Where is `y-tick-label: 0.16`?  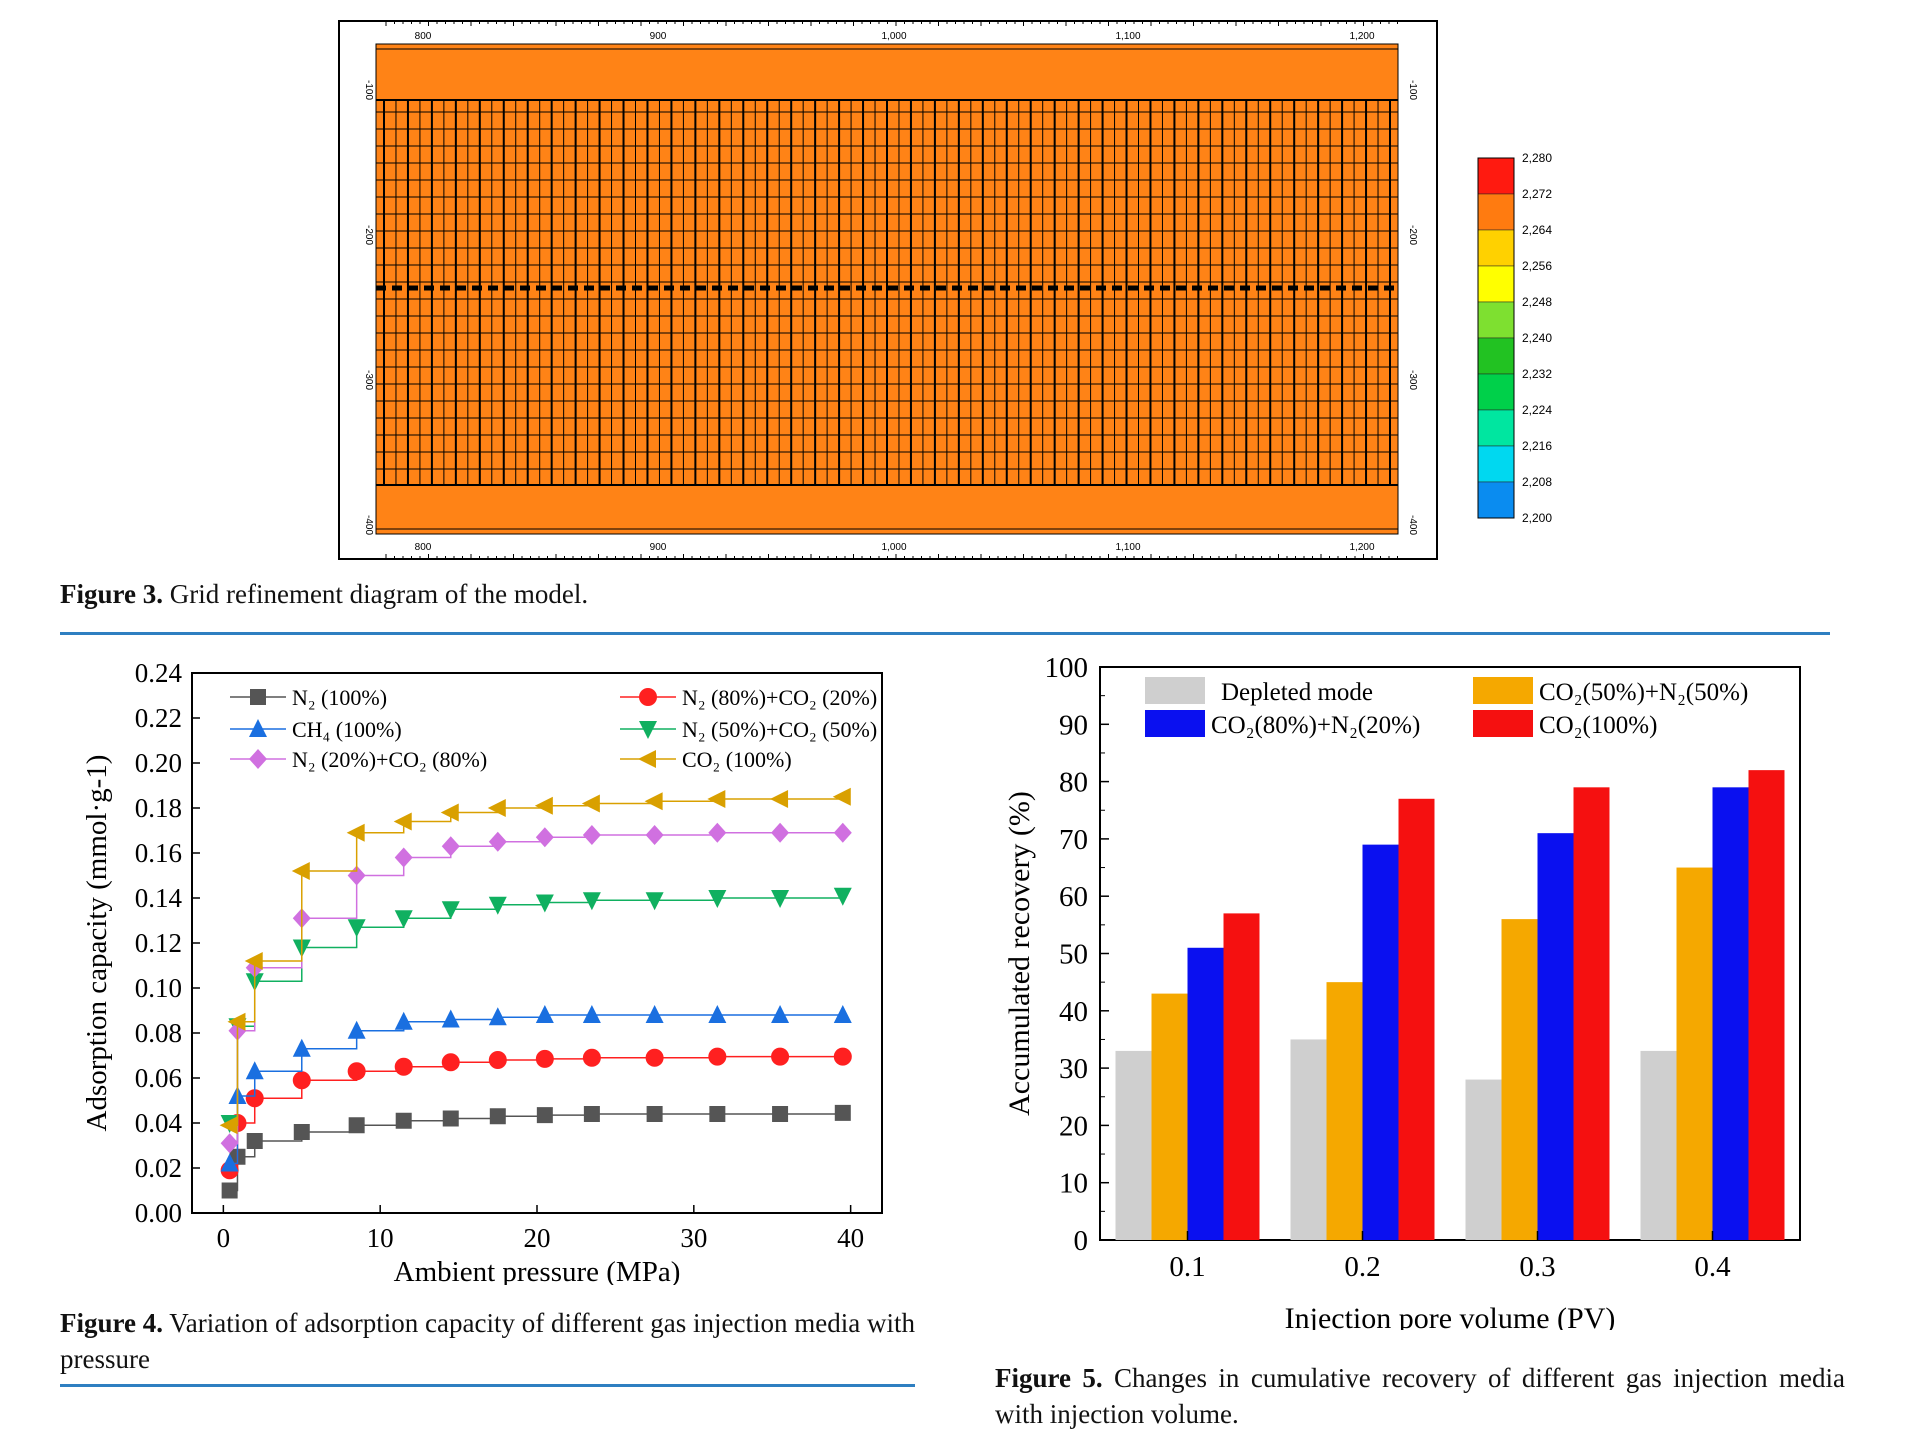 y-tick-label: 0.16 is located at coordinates (158, 853).